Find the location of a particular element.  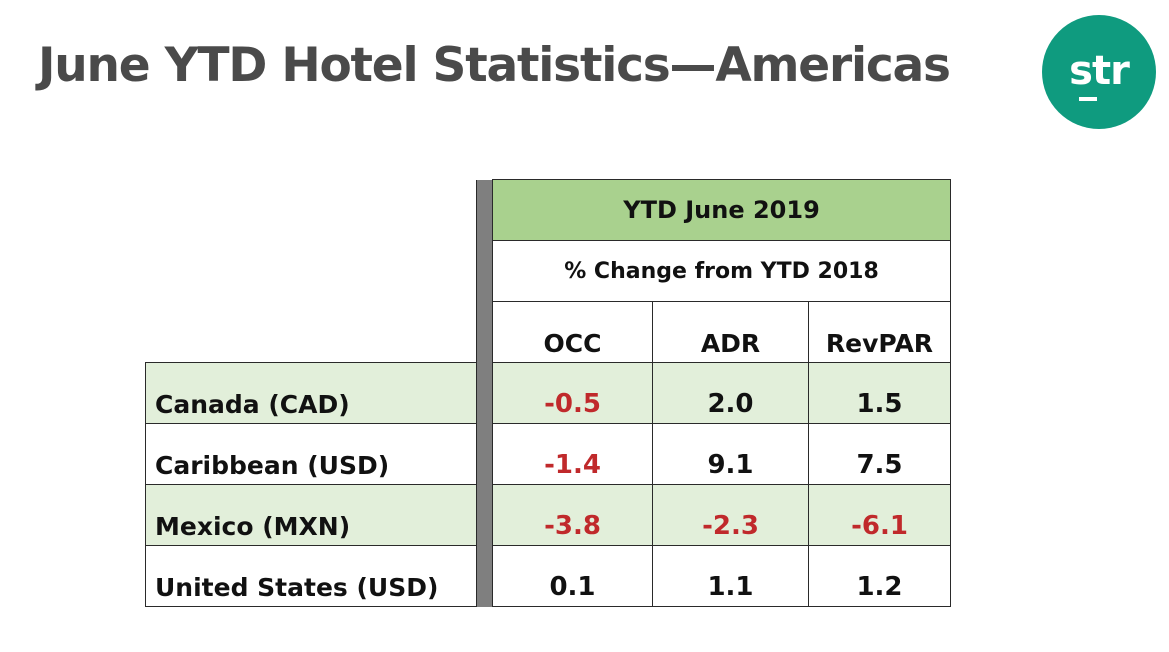

table-row-united-states: United States (USD) 0.1 1.1 1.2 is located at coordinates (548, 576).